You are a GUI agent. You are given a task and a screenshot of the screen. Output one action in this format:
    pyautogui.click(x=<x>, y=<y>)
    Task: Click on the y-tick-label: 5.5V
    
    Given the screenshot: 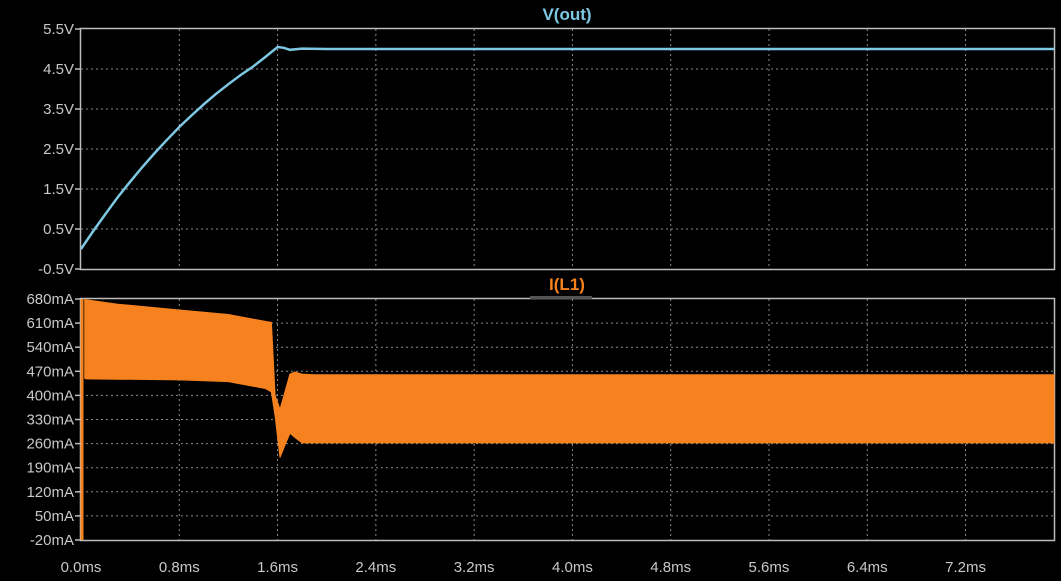 What is the action you would take?
    pyautogui.click(x=58, y=29)
    